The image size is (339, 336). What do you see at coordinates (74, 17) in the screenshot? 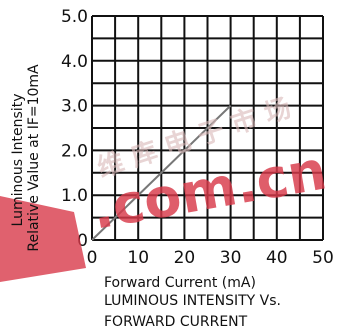
I see `y-tick-label: 5.0` at bounding box center [74, 17].